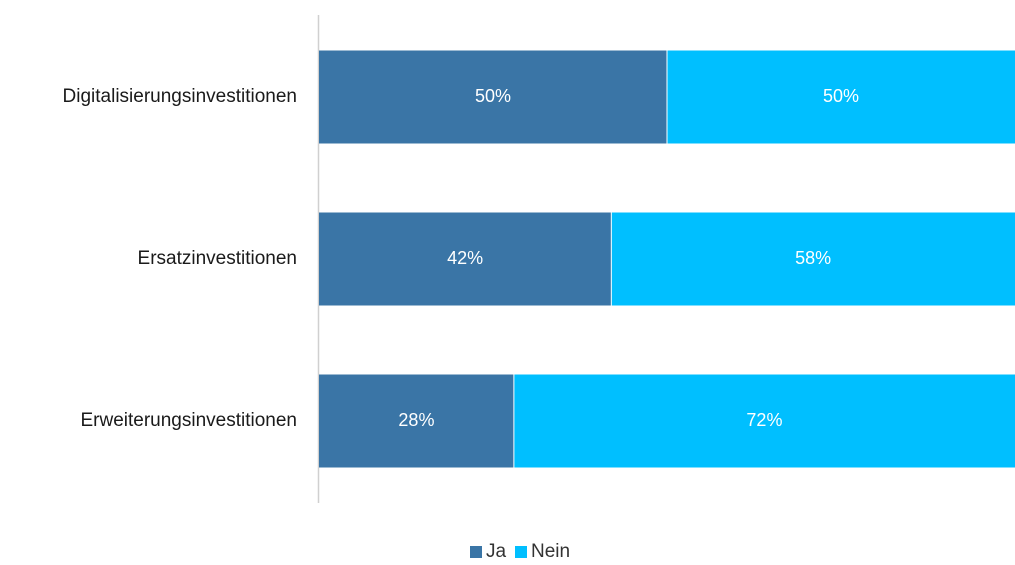  I want to click on legend-label-nein: Nein, so click(550, 551).